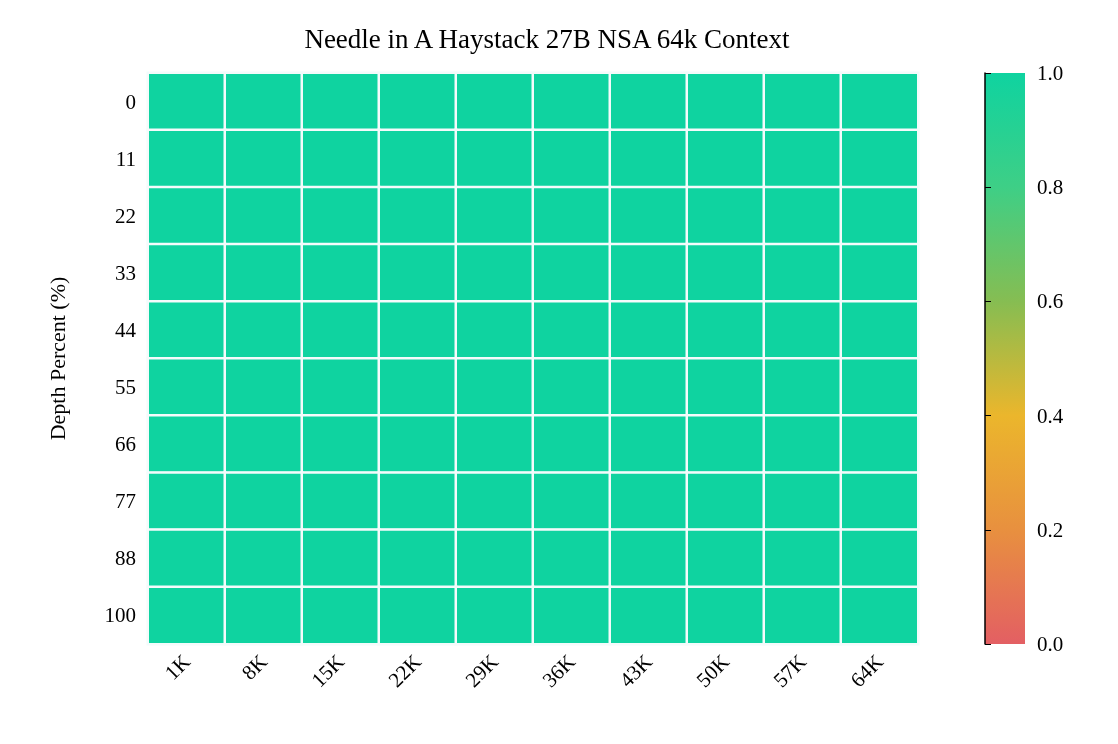 The image size is (1118, 744). Describe the element at coordinates (547, 38) in the screenshot. I see `chart-title: Needle in A Haystack 27B NSA 64k Context` at that location.